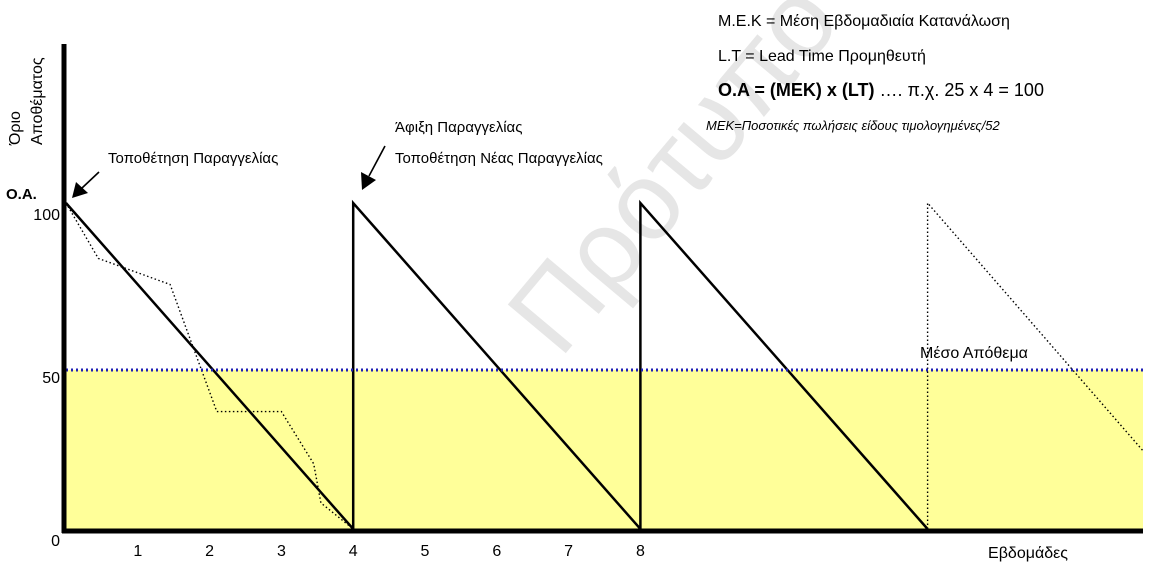 This screenshot has width=1161, height=569. What do you see at coordinates (193, 158) in the screenshot?
I see `annotation-place-order: Τοποθέτηση Παραγγελίας` at bounding box center [193, 158].